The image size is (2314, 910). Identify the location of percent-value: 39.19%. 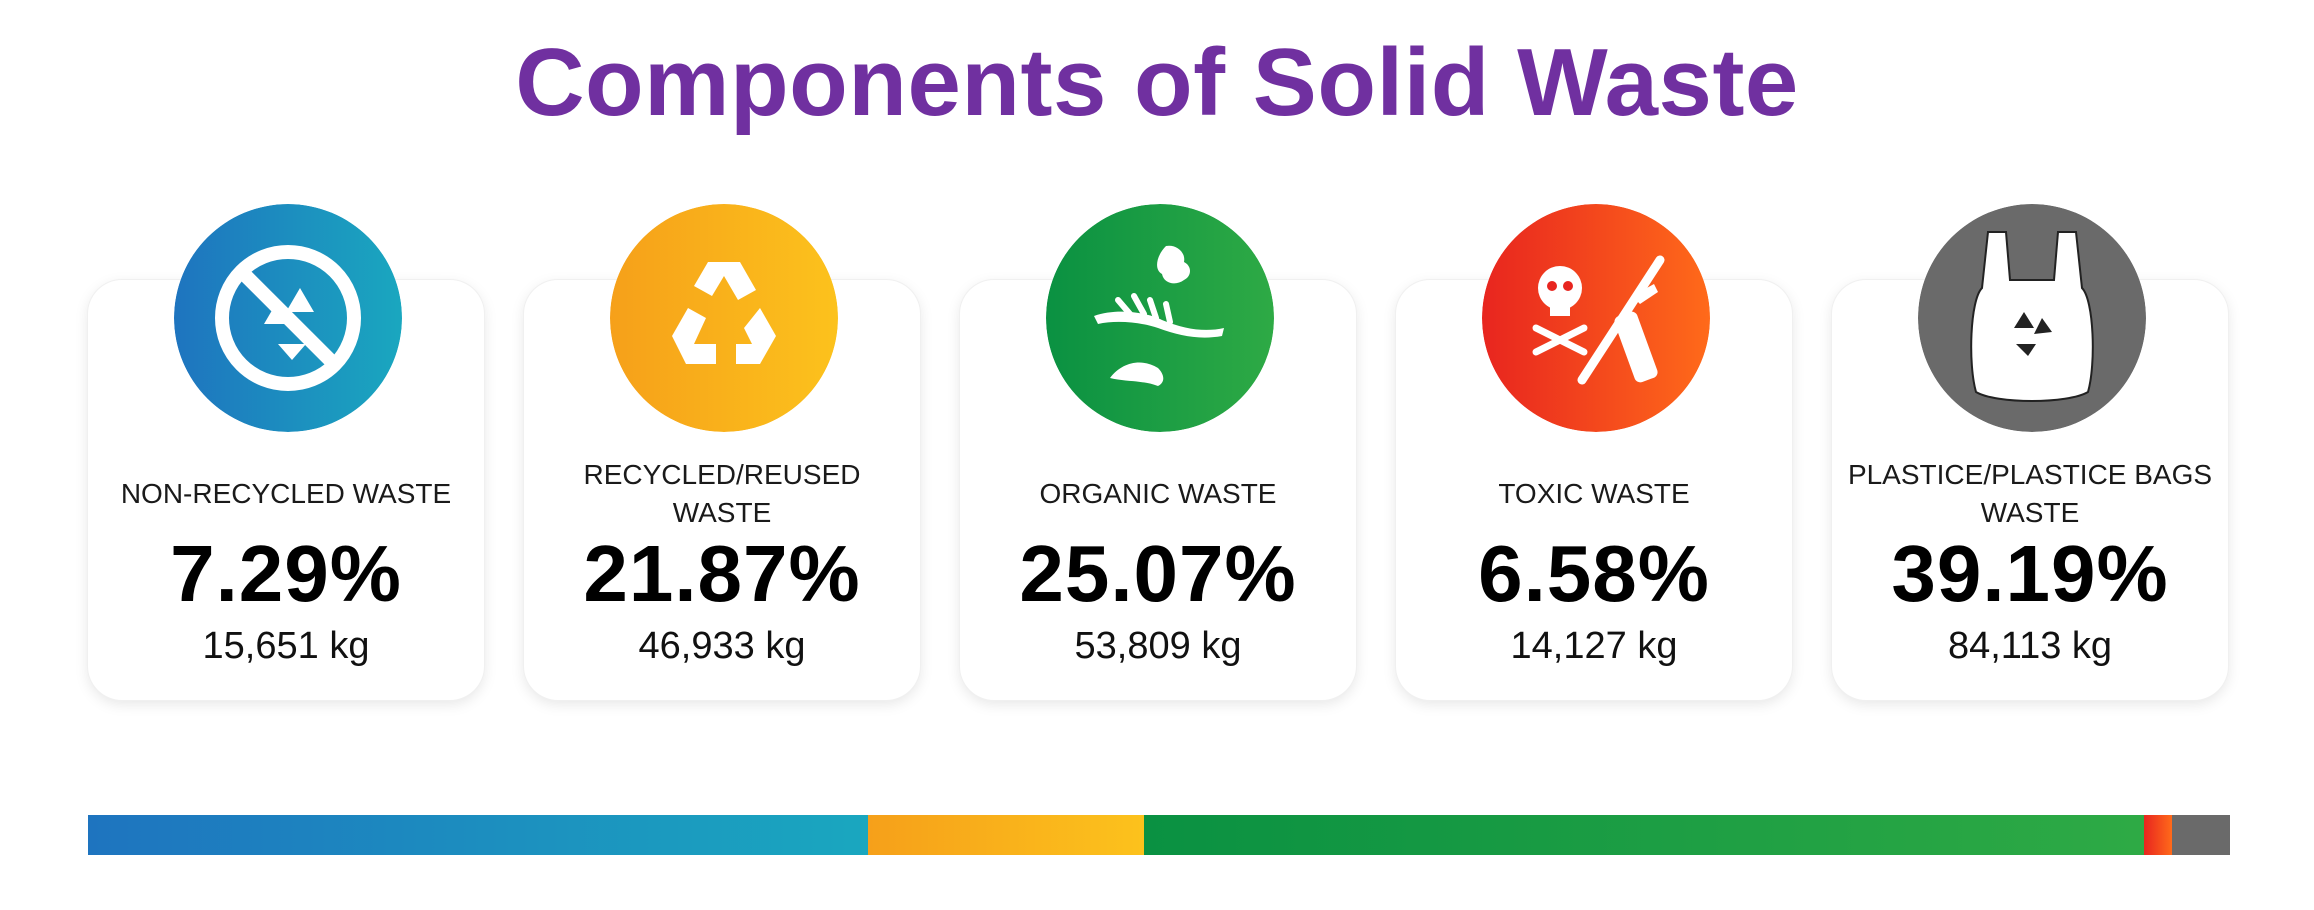
(2030, 573).